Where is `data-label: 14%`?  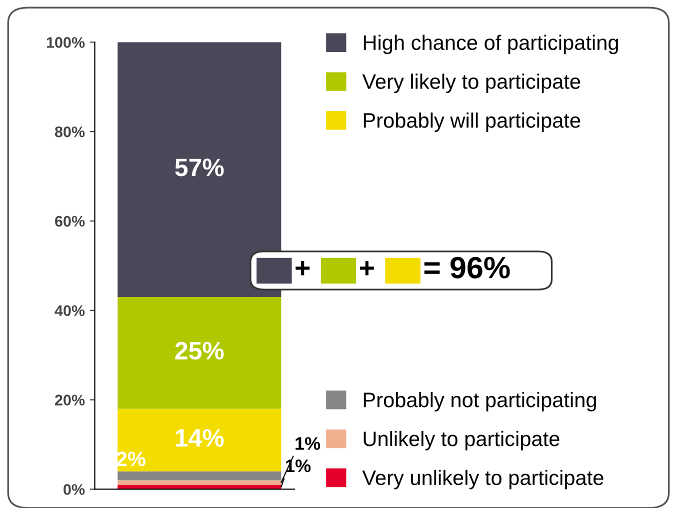
data-label: 14% is located at coordinates (200, 438).